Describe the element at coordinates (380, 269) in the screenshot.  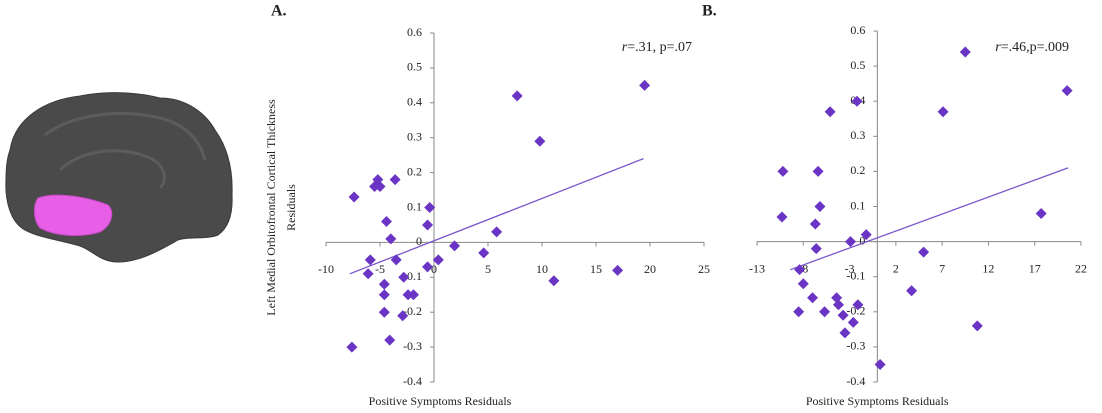
I see `x-tick-label: -5` at that location.